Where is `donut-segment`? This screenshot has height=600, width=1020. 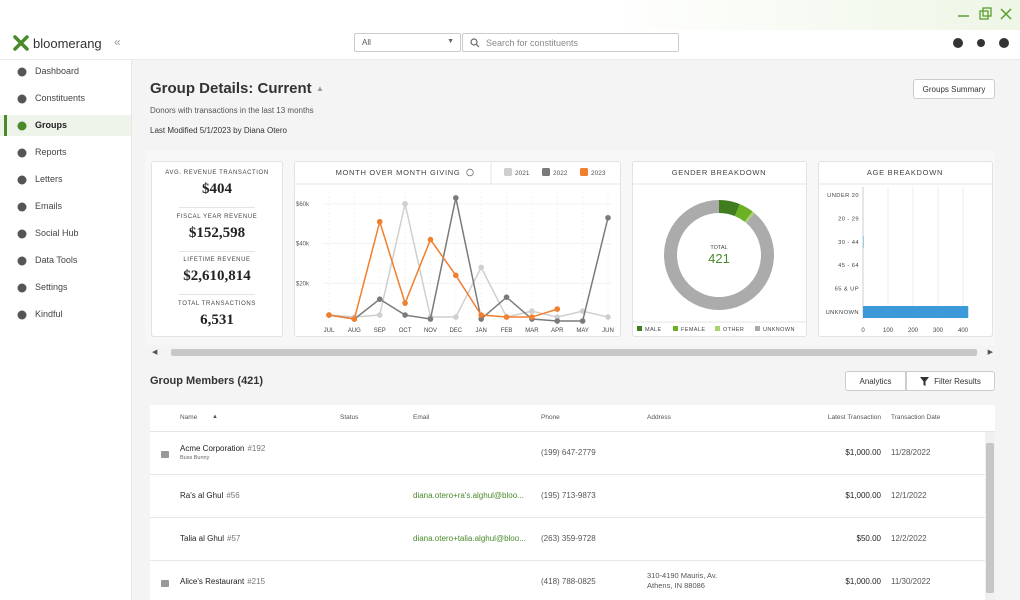 donut-segment is located at coordinates (729, 208).